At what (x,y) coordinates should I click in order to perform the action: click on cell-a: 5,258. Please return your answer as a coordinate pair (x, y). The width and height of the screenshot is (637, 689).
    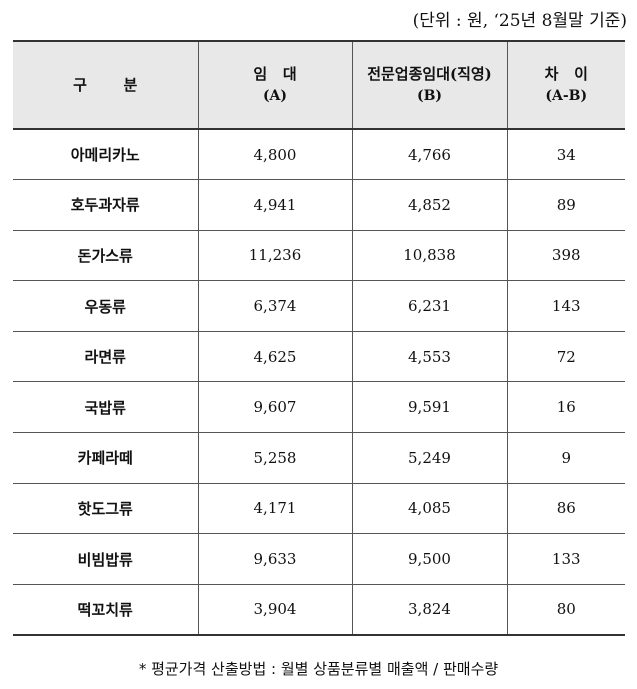
    Looking at the image, I should click on (275, 458).